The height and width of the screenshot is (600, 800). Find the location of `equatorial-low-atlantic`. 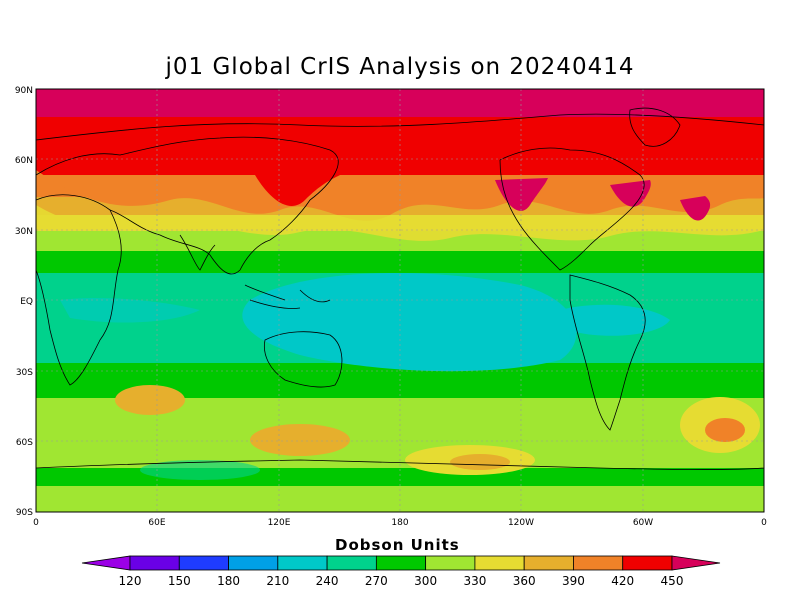

equatorial-low-atlantic is located at coordinates (615, 320).